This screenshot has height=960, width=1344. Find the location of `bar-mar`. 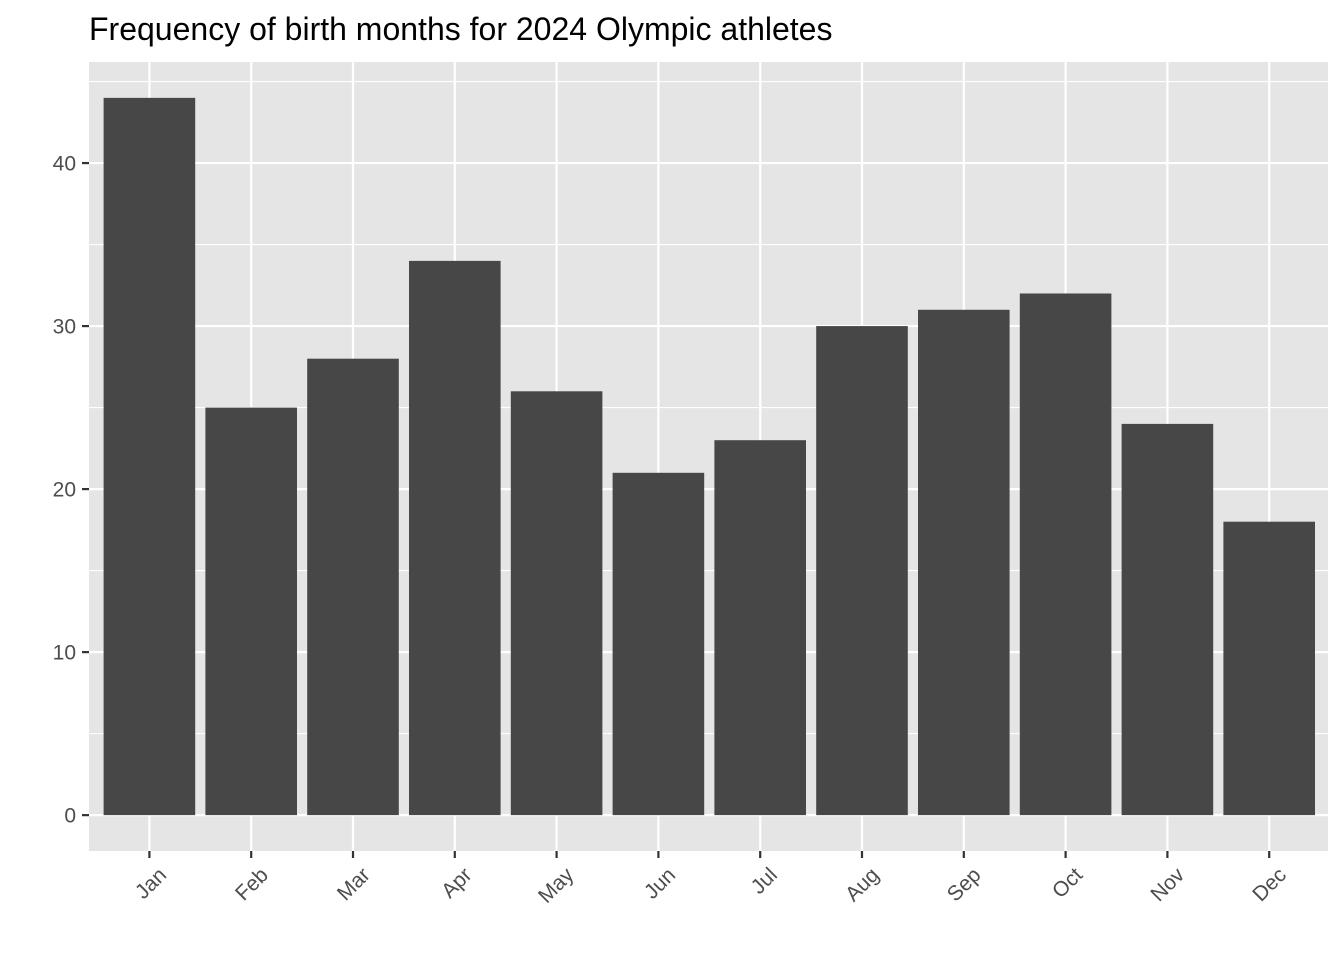

bar-mar is located at coordinates (353, 587).